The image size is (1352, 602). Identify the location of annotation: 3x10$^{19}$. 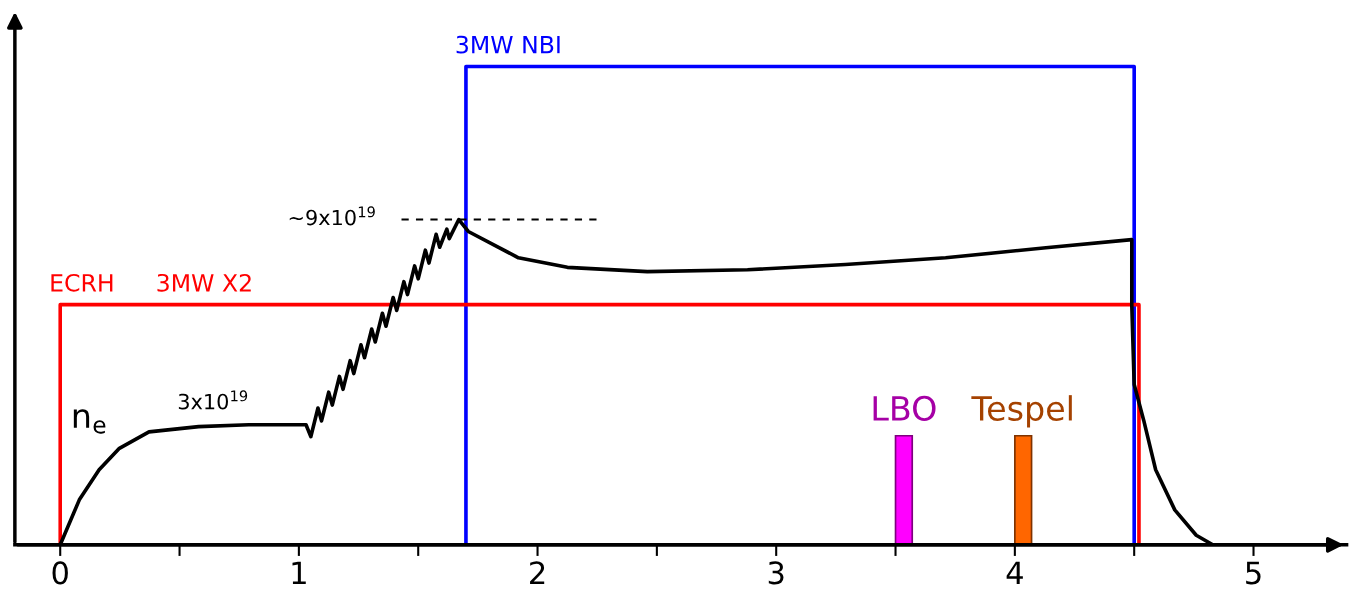
(213, 400).